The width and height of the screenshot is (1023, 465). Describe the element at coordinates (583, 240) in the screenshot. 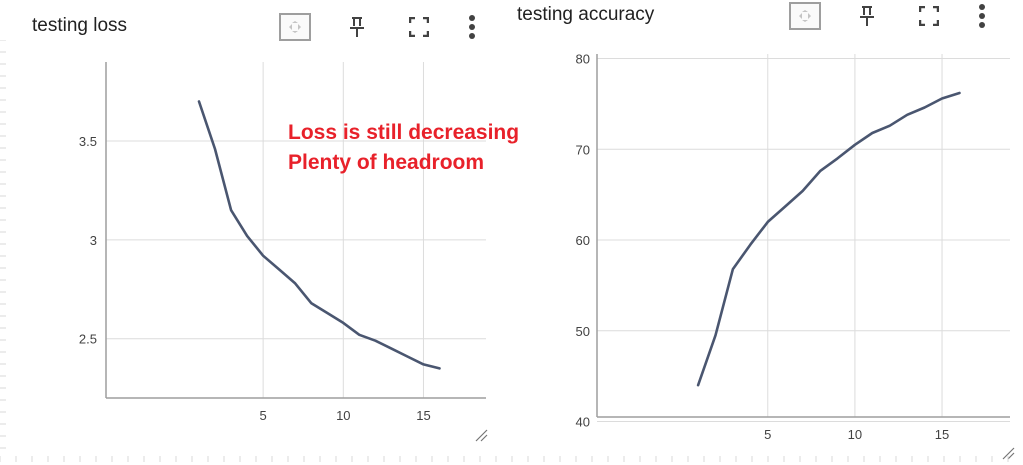

I see `y-tick-label: 60` at that location.